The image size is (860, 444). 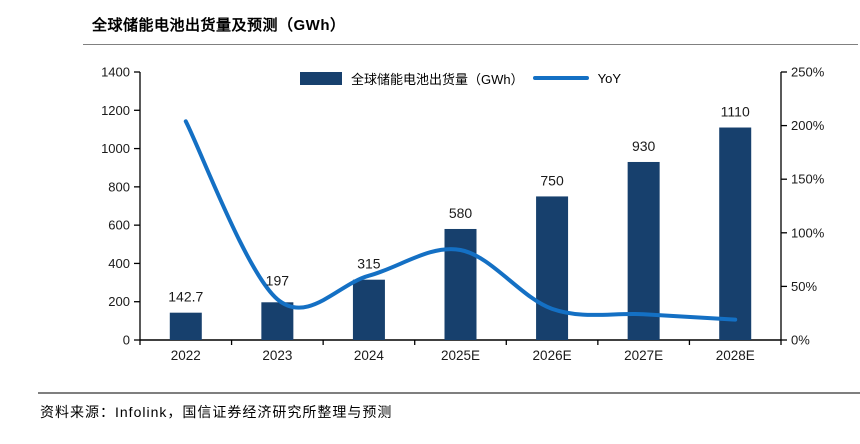 I want to click on bar-2027E, so click(x=643, y=250).